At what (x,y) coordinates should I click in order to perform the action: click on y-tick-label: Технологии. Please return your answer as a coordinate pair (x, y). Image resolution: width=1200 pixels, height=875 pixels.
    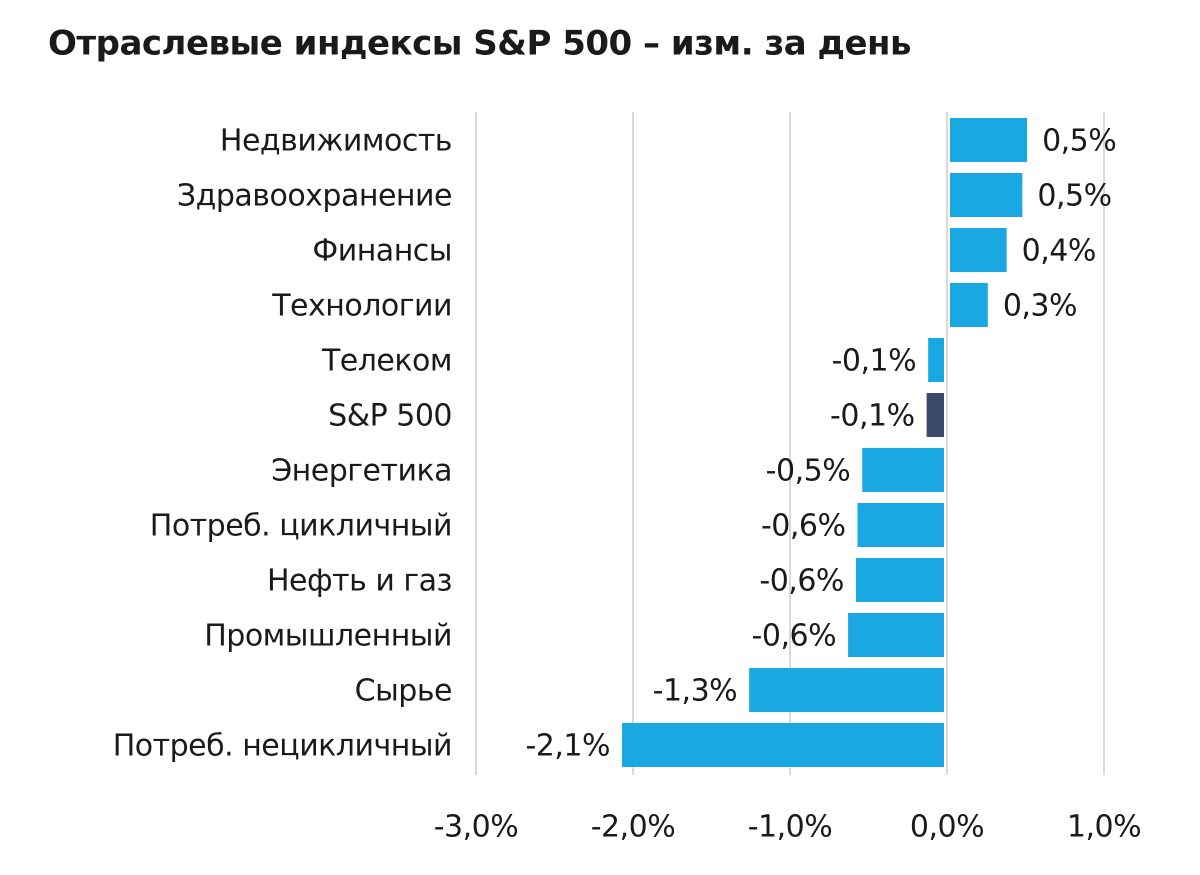
    Looking at the image, I should click on (361, 306).